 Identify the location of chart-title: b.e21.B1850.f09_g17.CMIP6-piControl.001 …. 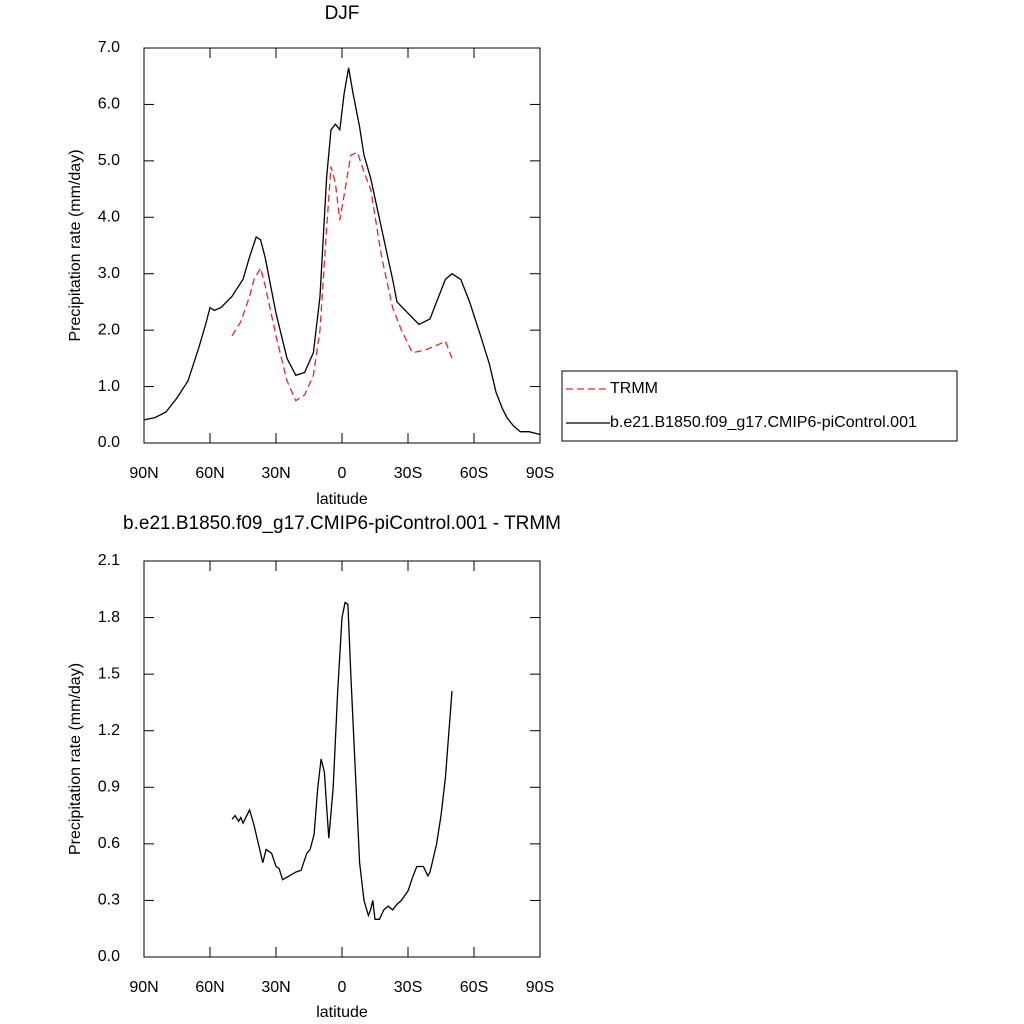
(342, 523).